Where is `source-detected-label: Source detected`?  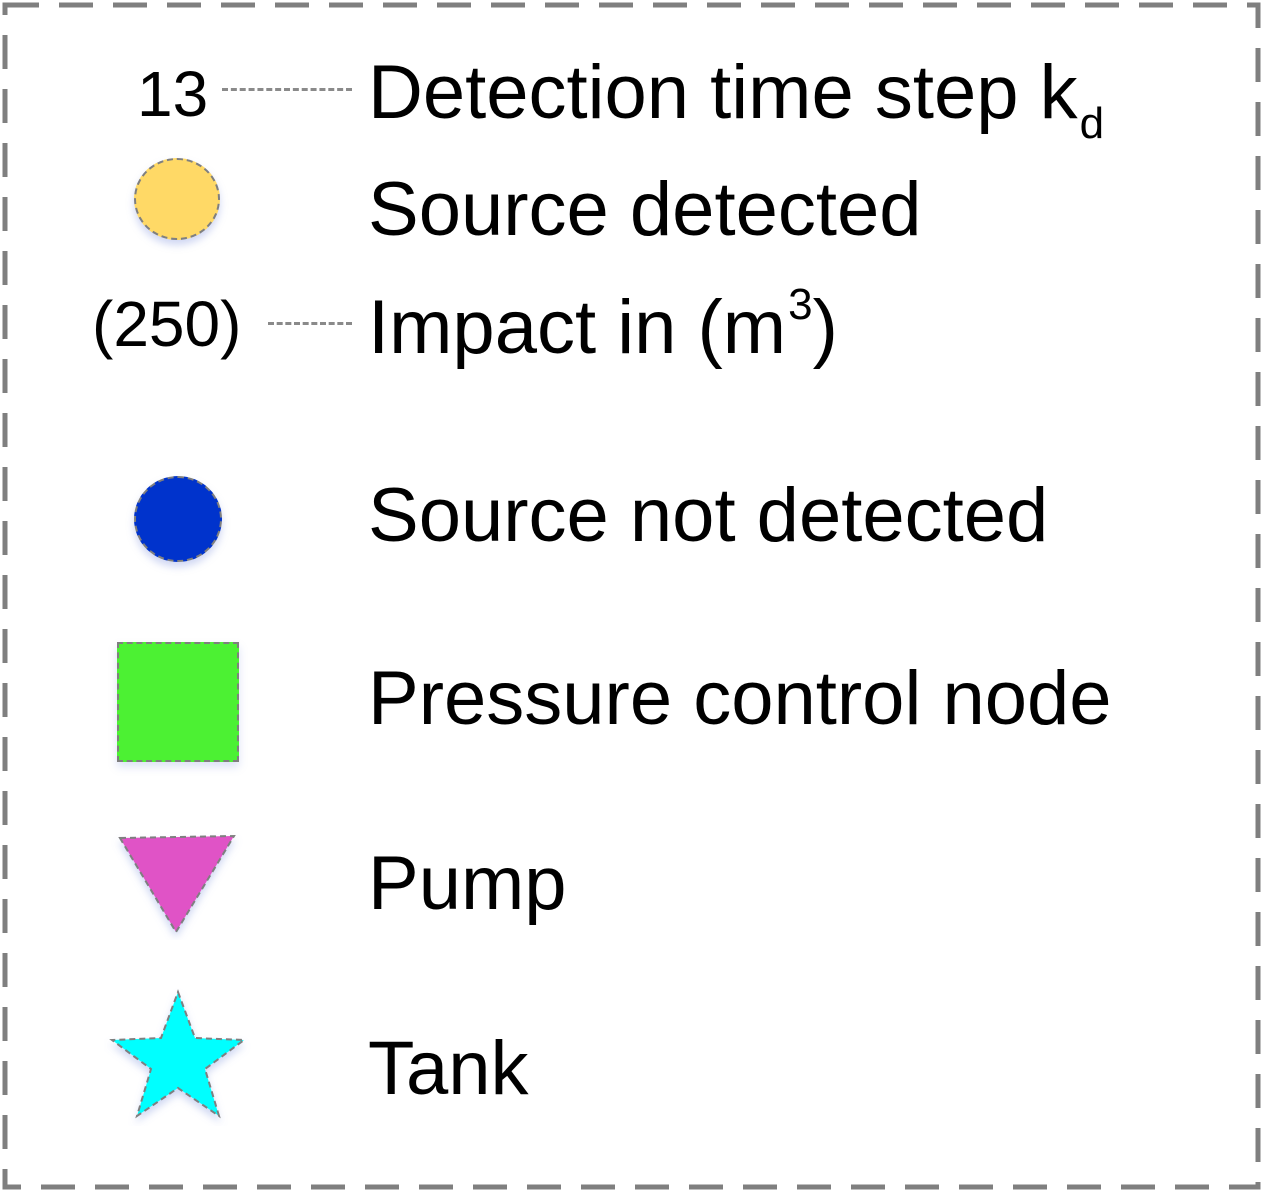 source-detected-label: Source detected is located at coordinates (645, 209).